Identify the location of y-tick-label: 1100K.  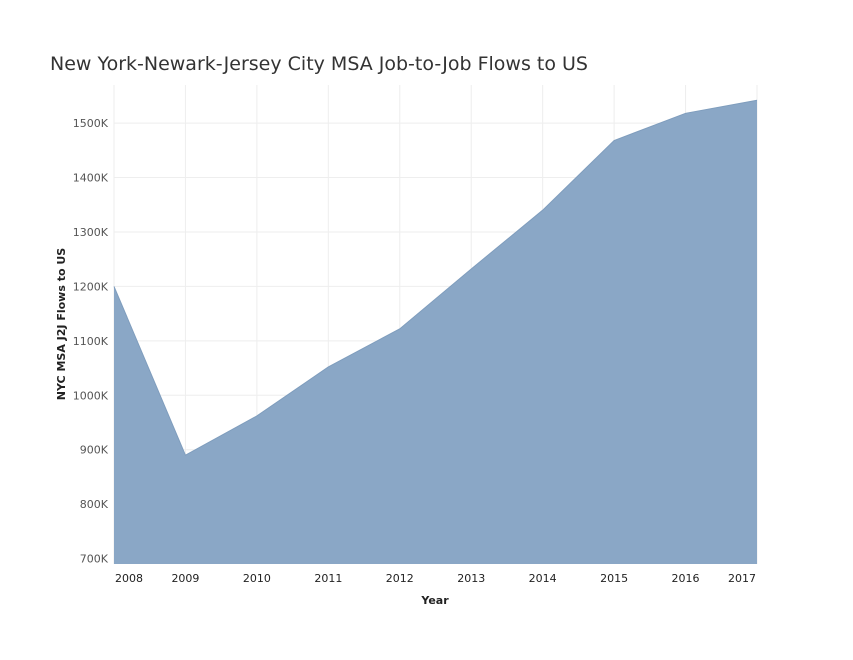
(91, 341).